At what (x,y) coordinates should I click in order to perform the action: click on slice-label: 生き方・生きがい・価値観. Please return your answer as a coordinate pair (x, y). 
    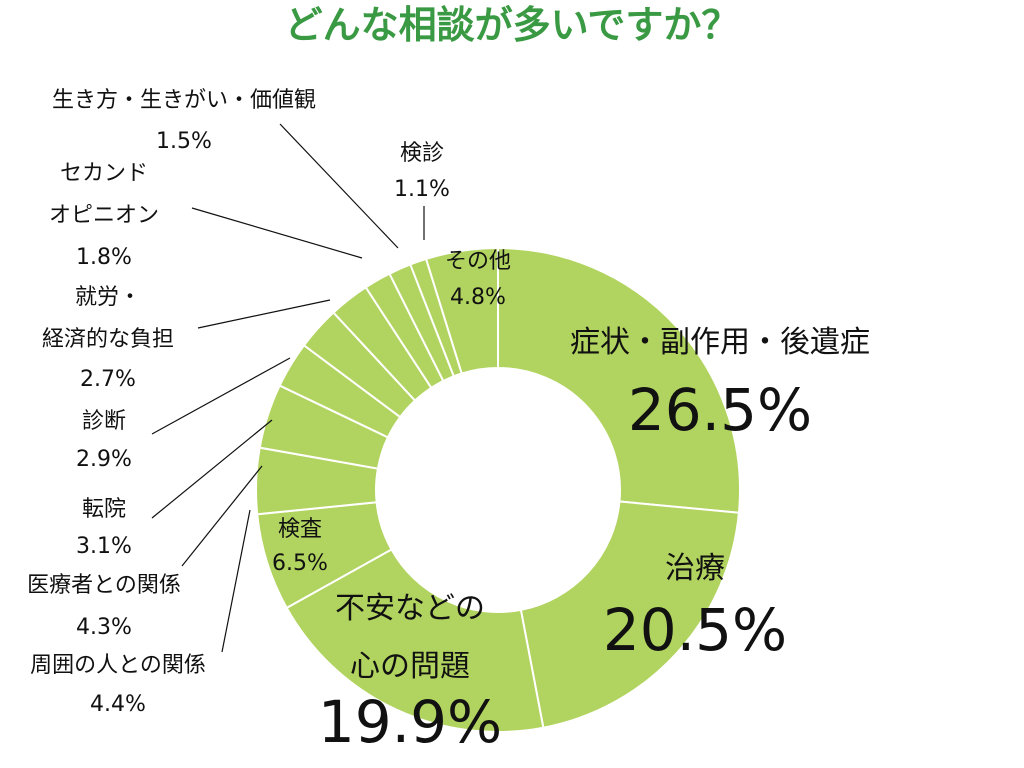
    Looking at the image, I should click on (184, 100).